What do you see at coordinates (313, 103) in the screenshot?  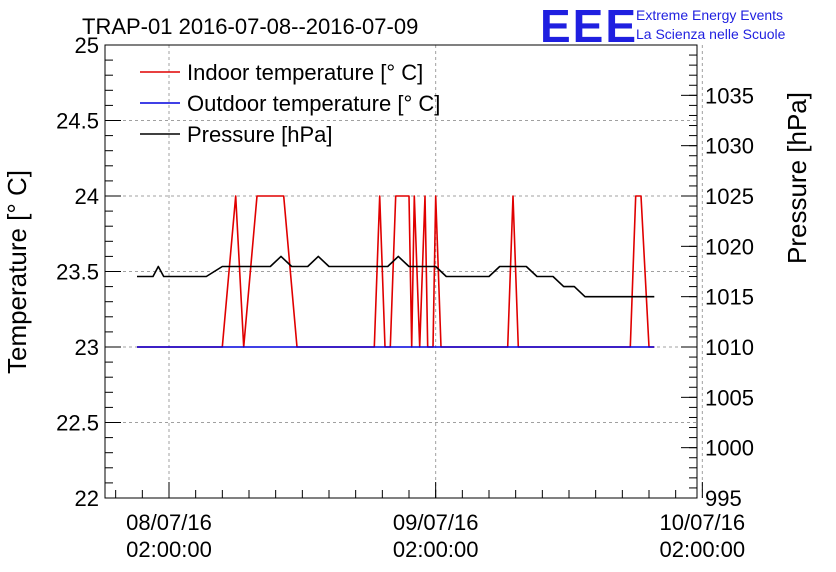 I see `legend-label: Outdoor temperature [° C]` at bounding box center [313, 103].